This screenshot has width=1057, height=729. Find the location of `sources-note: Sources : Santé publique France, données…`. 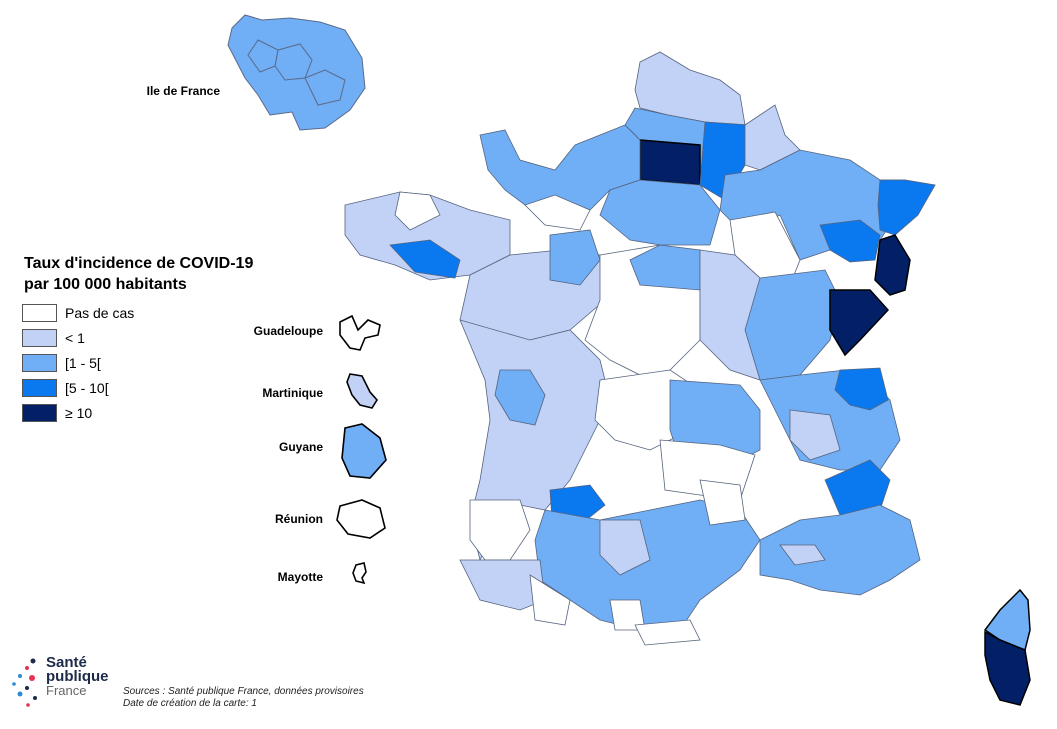

sources-note: Sources : Santé publique France, données… is located at coordinates (243, 698).